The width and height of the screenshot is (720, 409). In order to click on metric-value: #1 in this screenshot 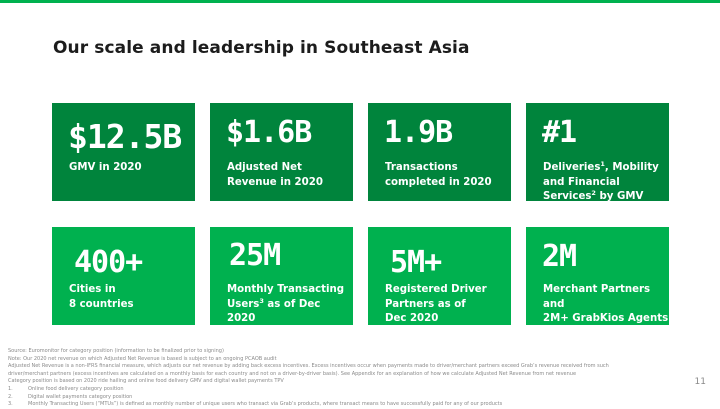, I will do `click(559, 132)`.